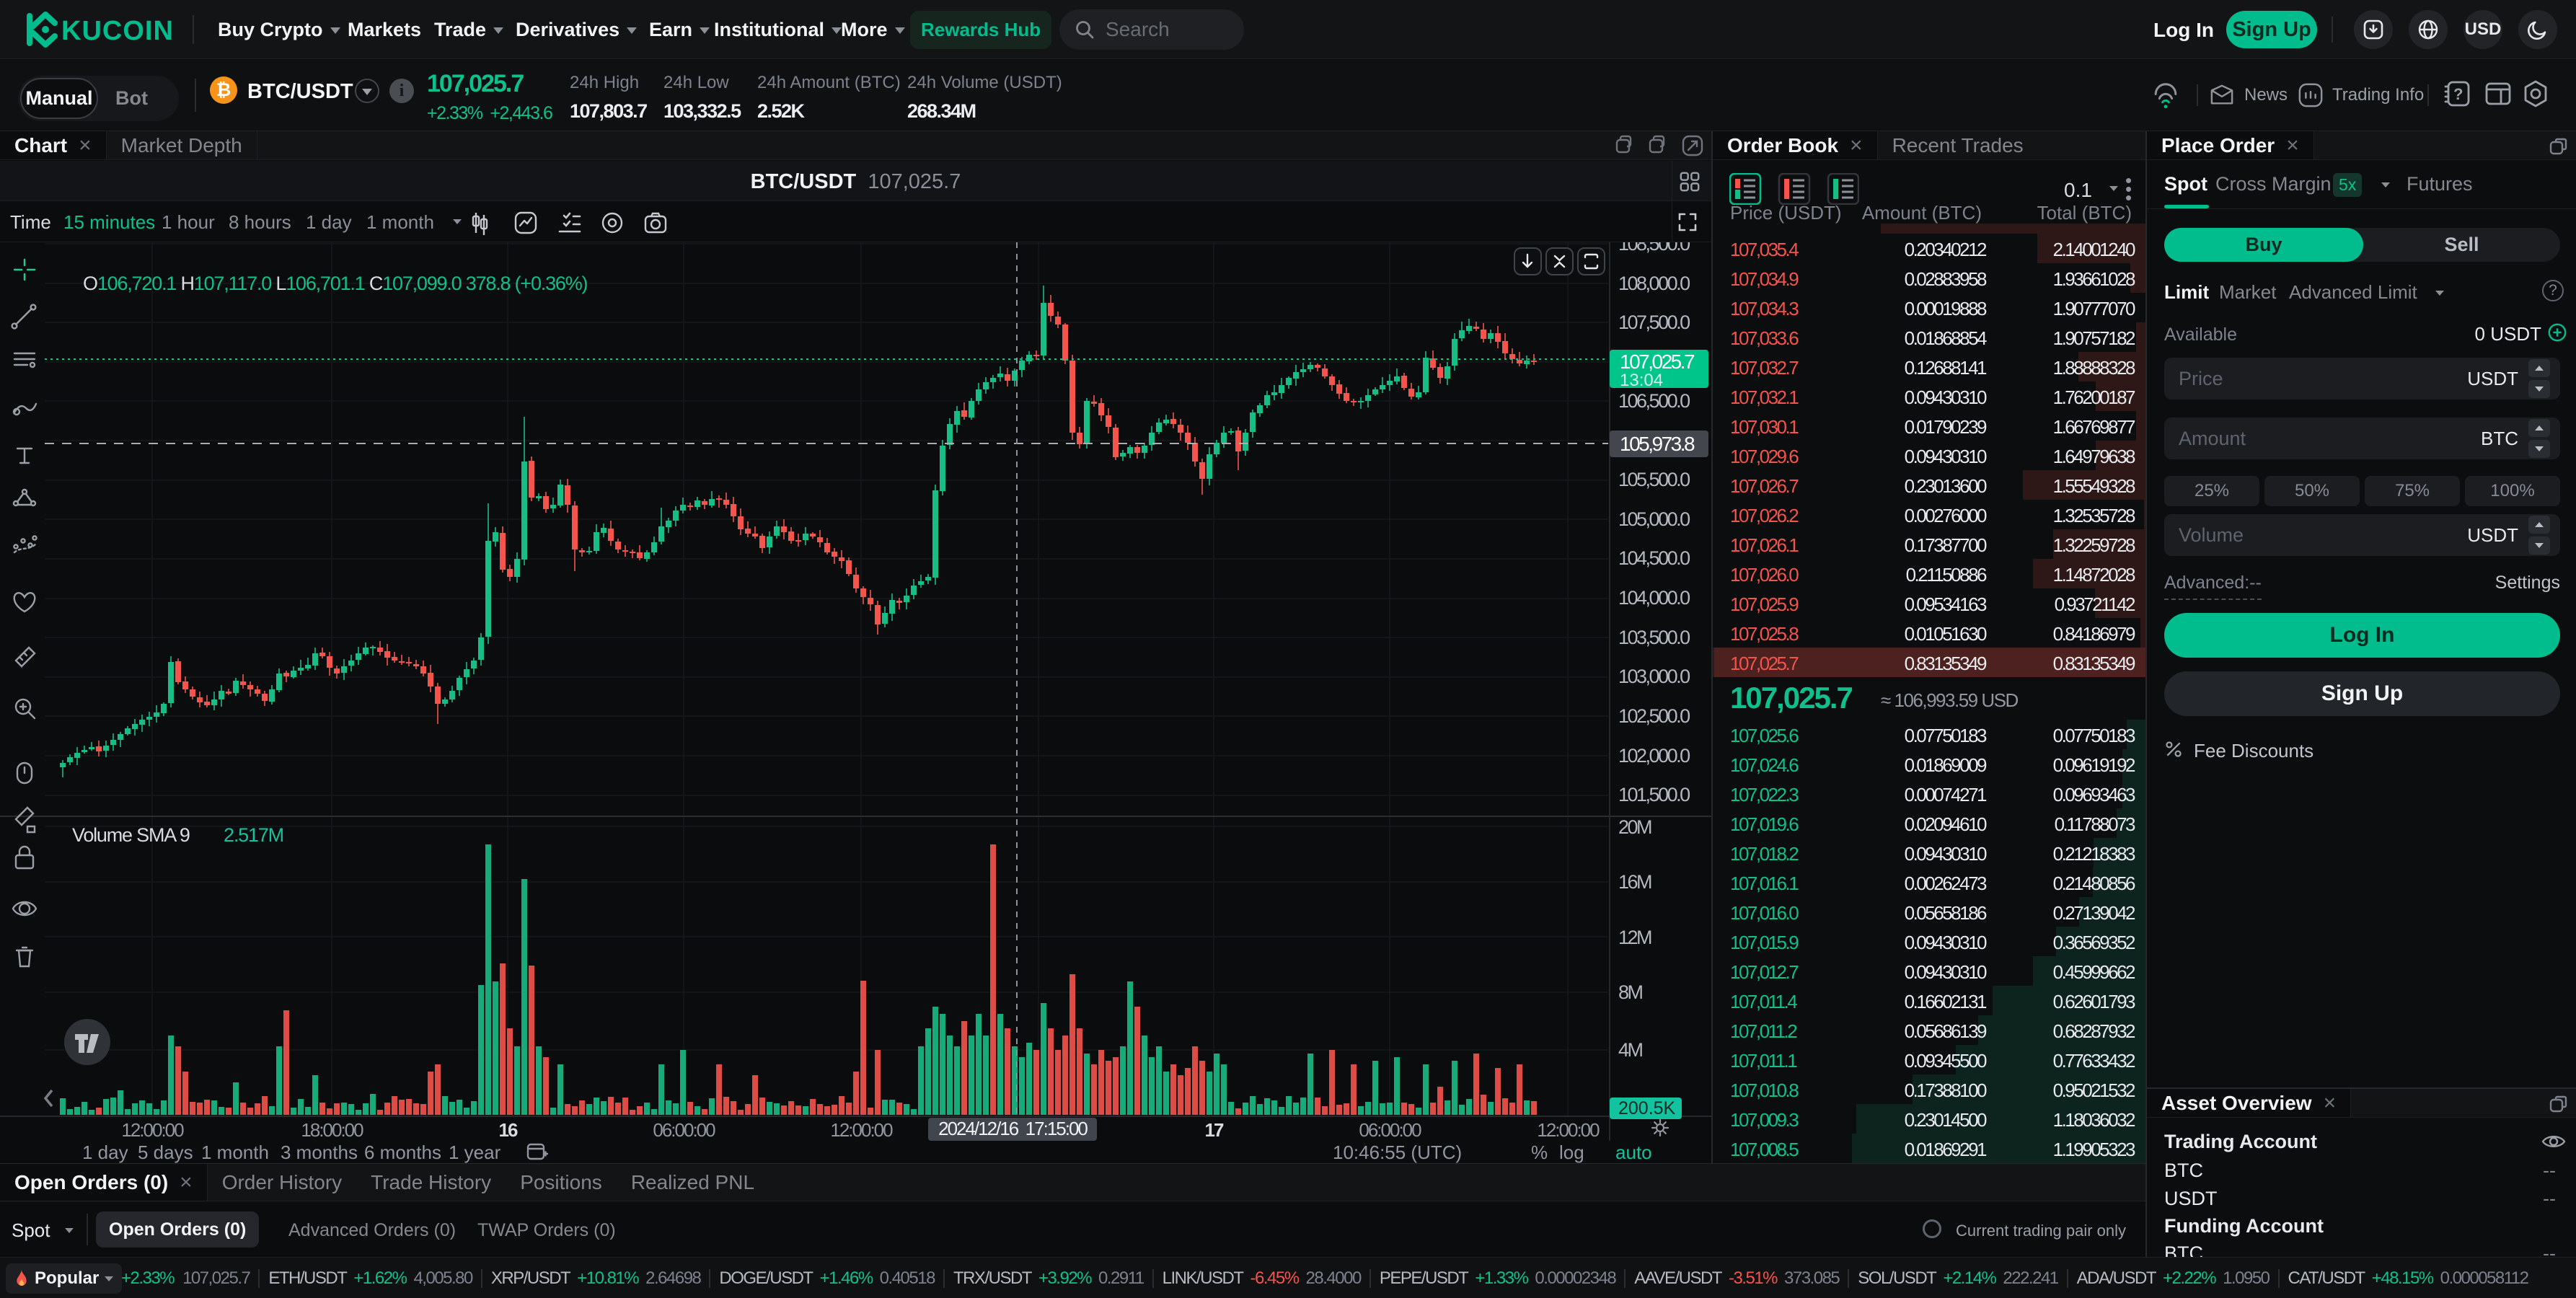  What do you see at coordinates (1654, 716) in the screenshot?
I see `svg-text: 102,500.0` at bounding box center [1654, 716].